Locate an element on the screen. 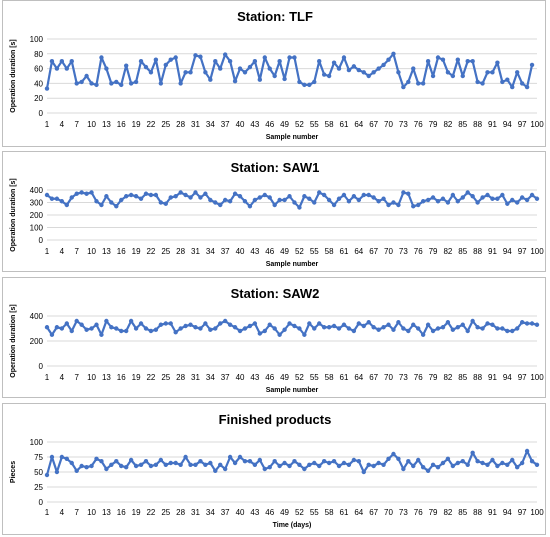 The image size is (550, 537). finished-products-x-tick-label: 22 is located at coordinates (150, 512).